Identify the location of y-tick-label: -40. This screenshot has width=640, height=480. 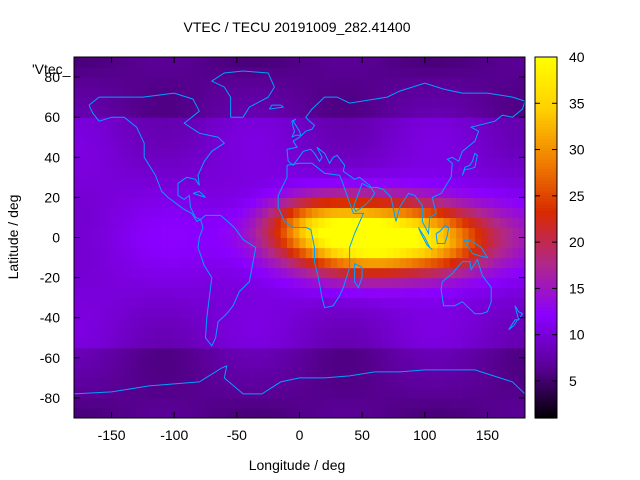
(50, 318).